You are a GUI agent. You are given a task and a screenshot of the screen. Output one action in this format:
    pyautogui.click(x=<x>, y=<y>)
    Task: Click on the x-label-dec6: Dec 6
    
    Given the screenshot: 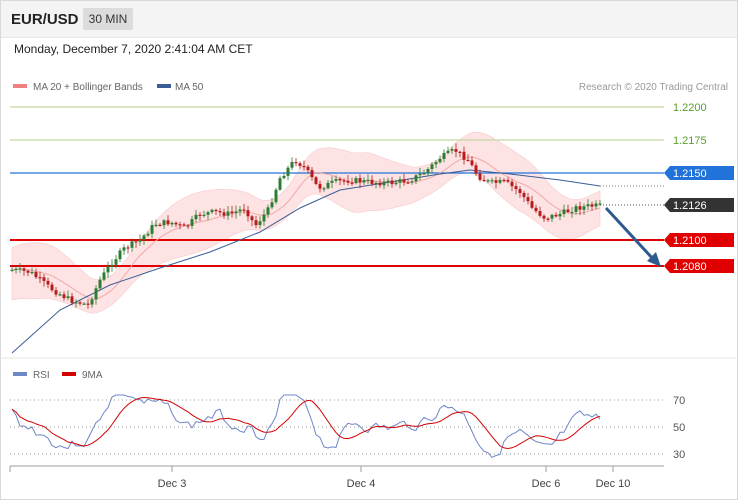 What is the action you would take?
    pyautogui.click(x=546, y=484)
    